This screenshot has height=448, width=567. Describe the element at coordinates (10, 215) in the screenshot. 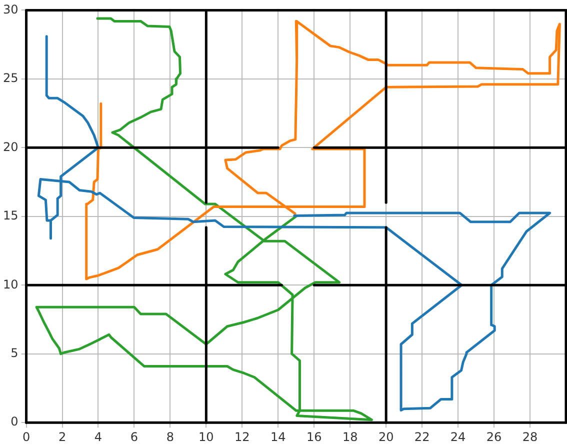

I see `y-tick-label: 15` at that location.